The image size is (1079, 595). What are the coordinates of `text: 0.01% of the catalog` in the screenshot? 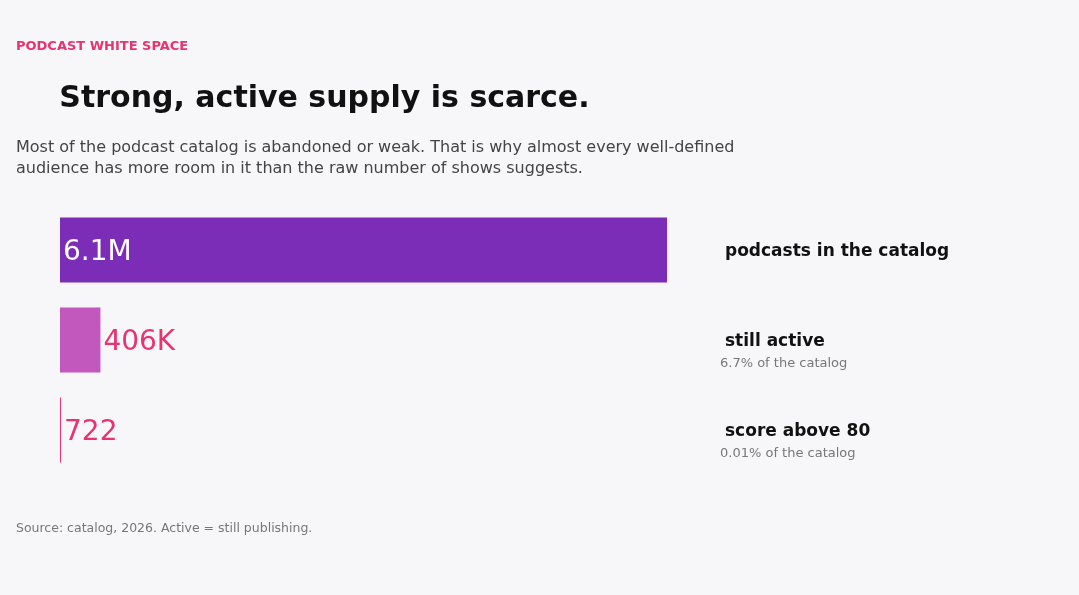 It's located at (788, 452).